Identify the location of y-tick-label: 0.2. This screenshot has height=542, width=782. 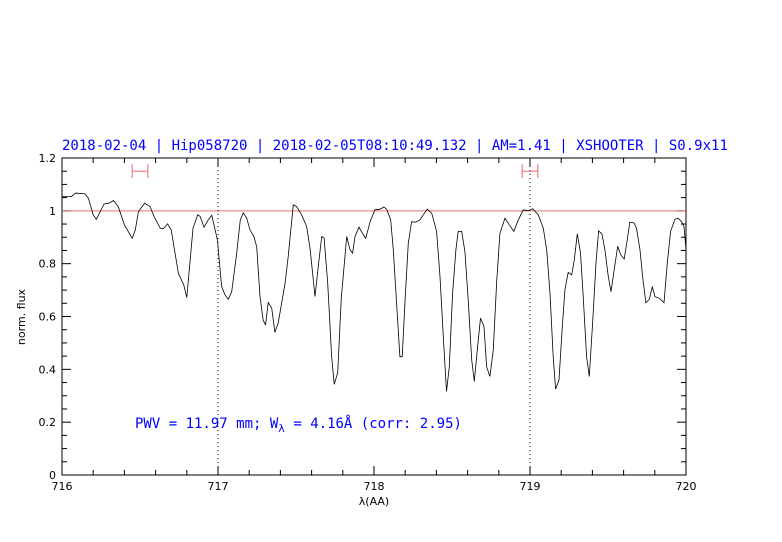
(48, 422).